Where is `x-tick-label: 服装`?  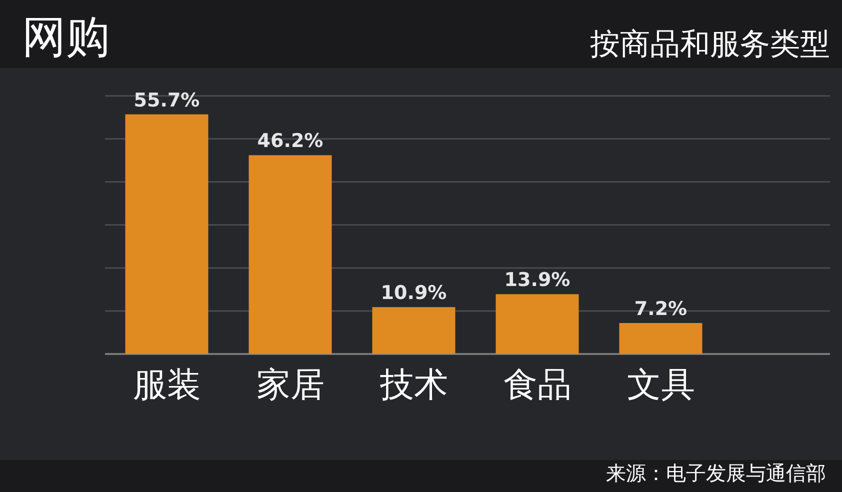
x-tick-label: 服装 is located at coordinates (166, 385).